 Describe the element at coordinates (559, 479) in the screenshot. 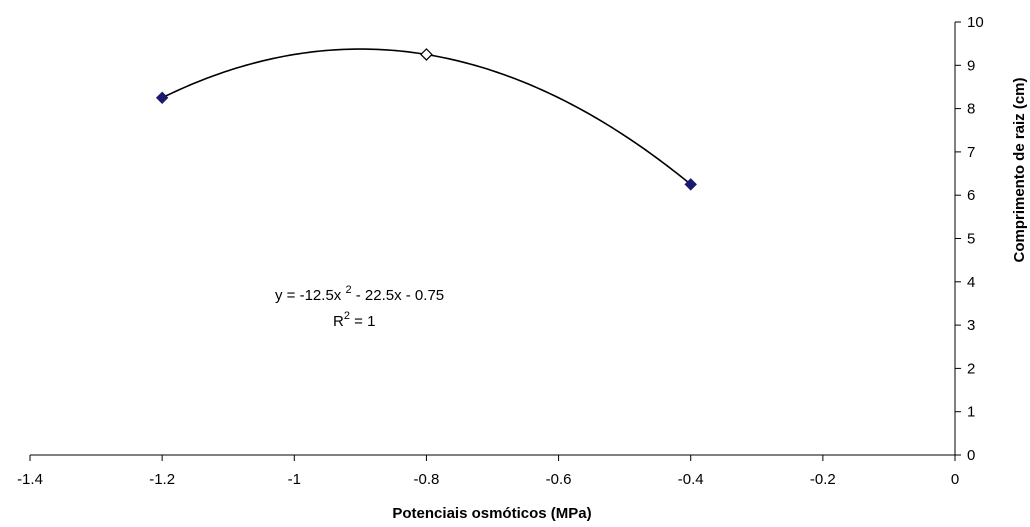

I see `x-tick-label: -0.6` at that location.